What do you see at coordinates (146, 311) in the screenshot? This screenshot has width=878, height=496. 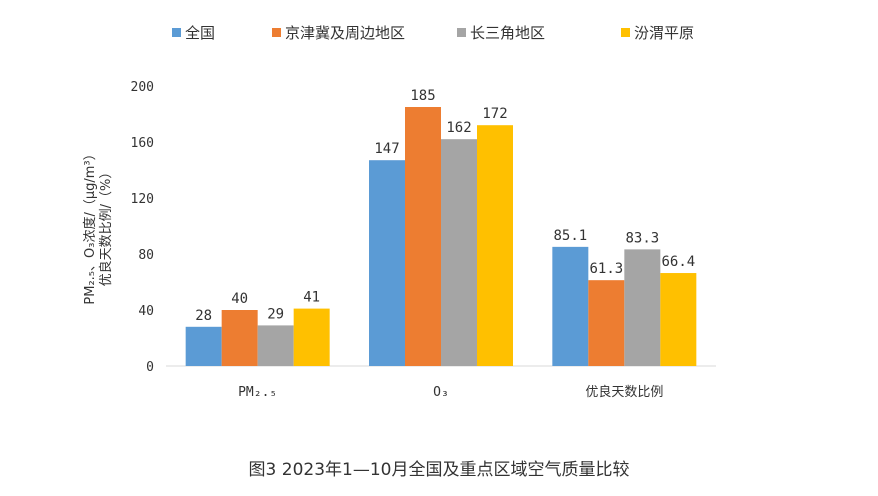 I see `y-tick-label: 40` at bounding box center [146, 311].